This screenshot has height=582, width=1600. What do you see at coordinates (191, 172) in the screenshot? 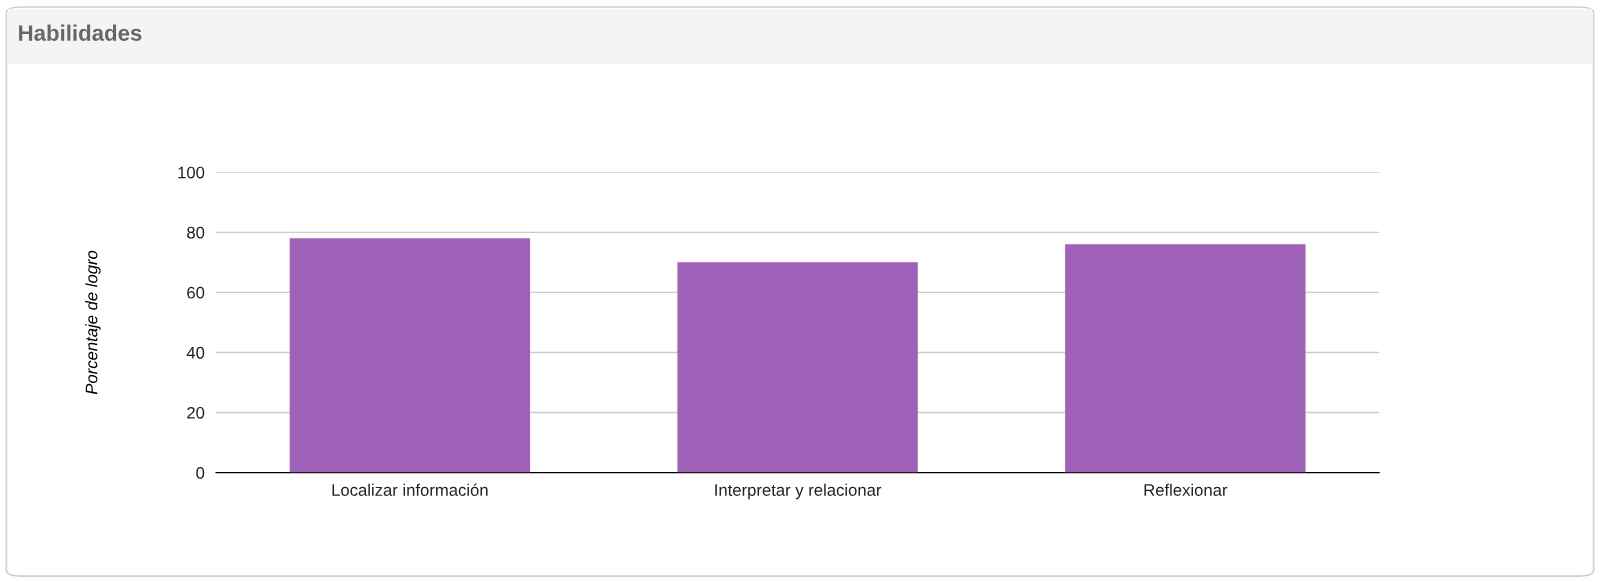
I see `y-tick-label: 100` at bounding box center [191, 172].